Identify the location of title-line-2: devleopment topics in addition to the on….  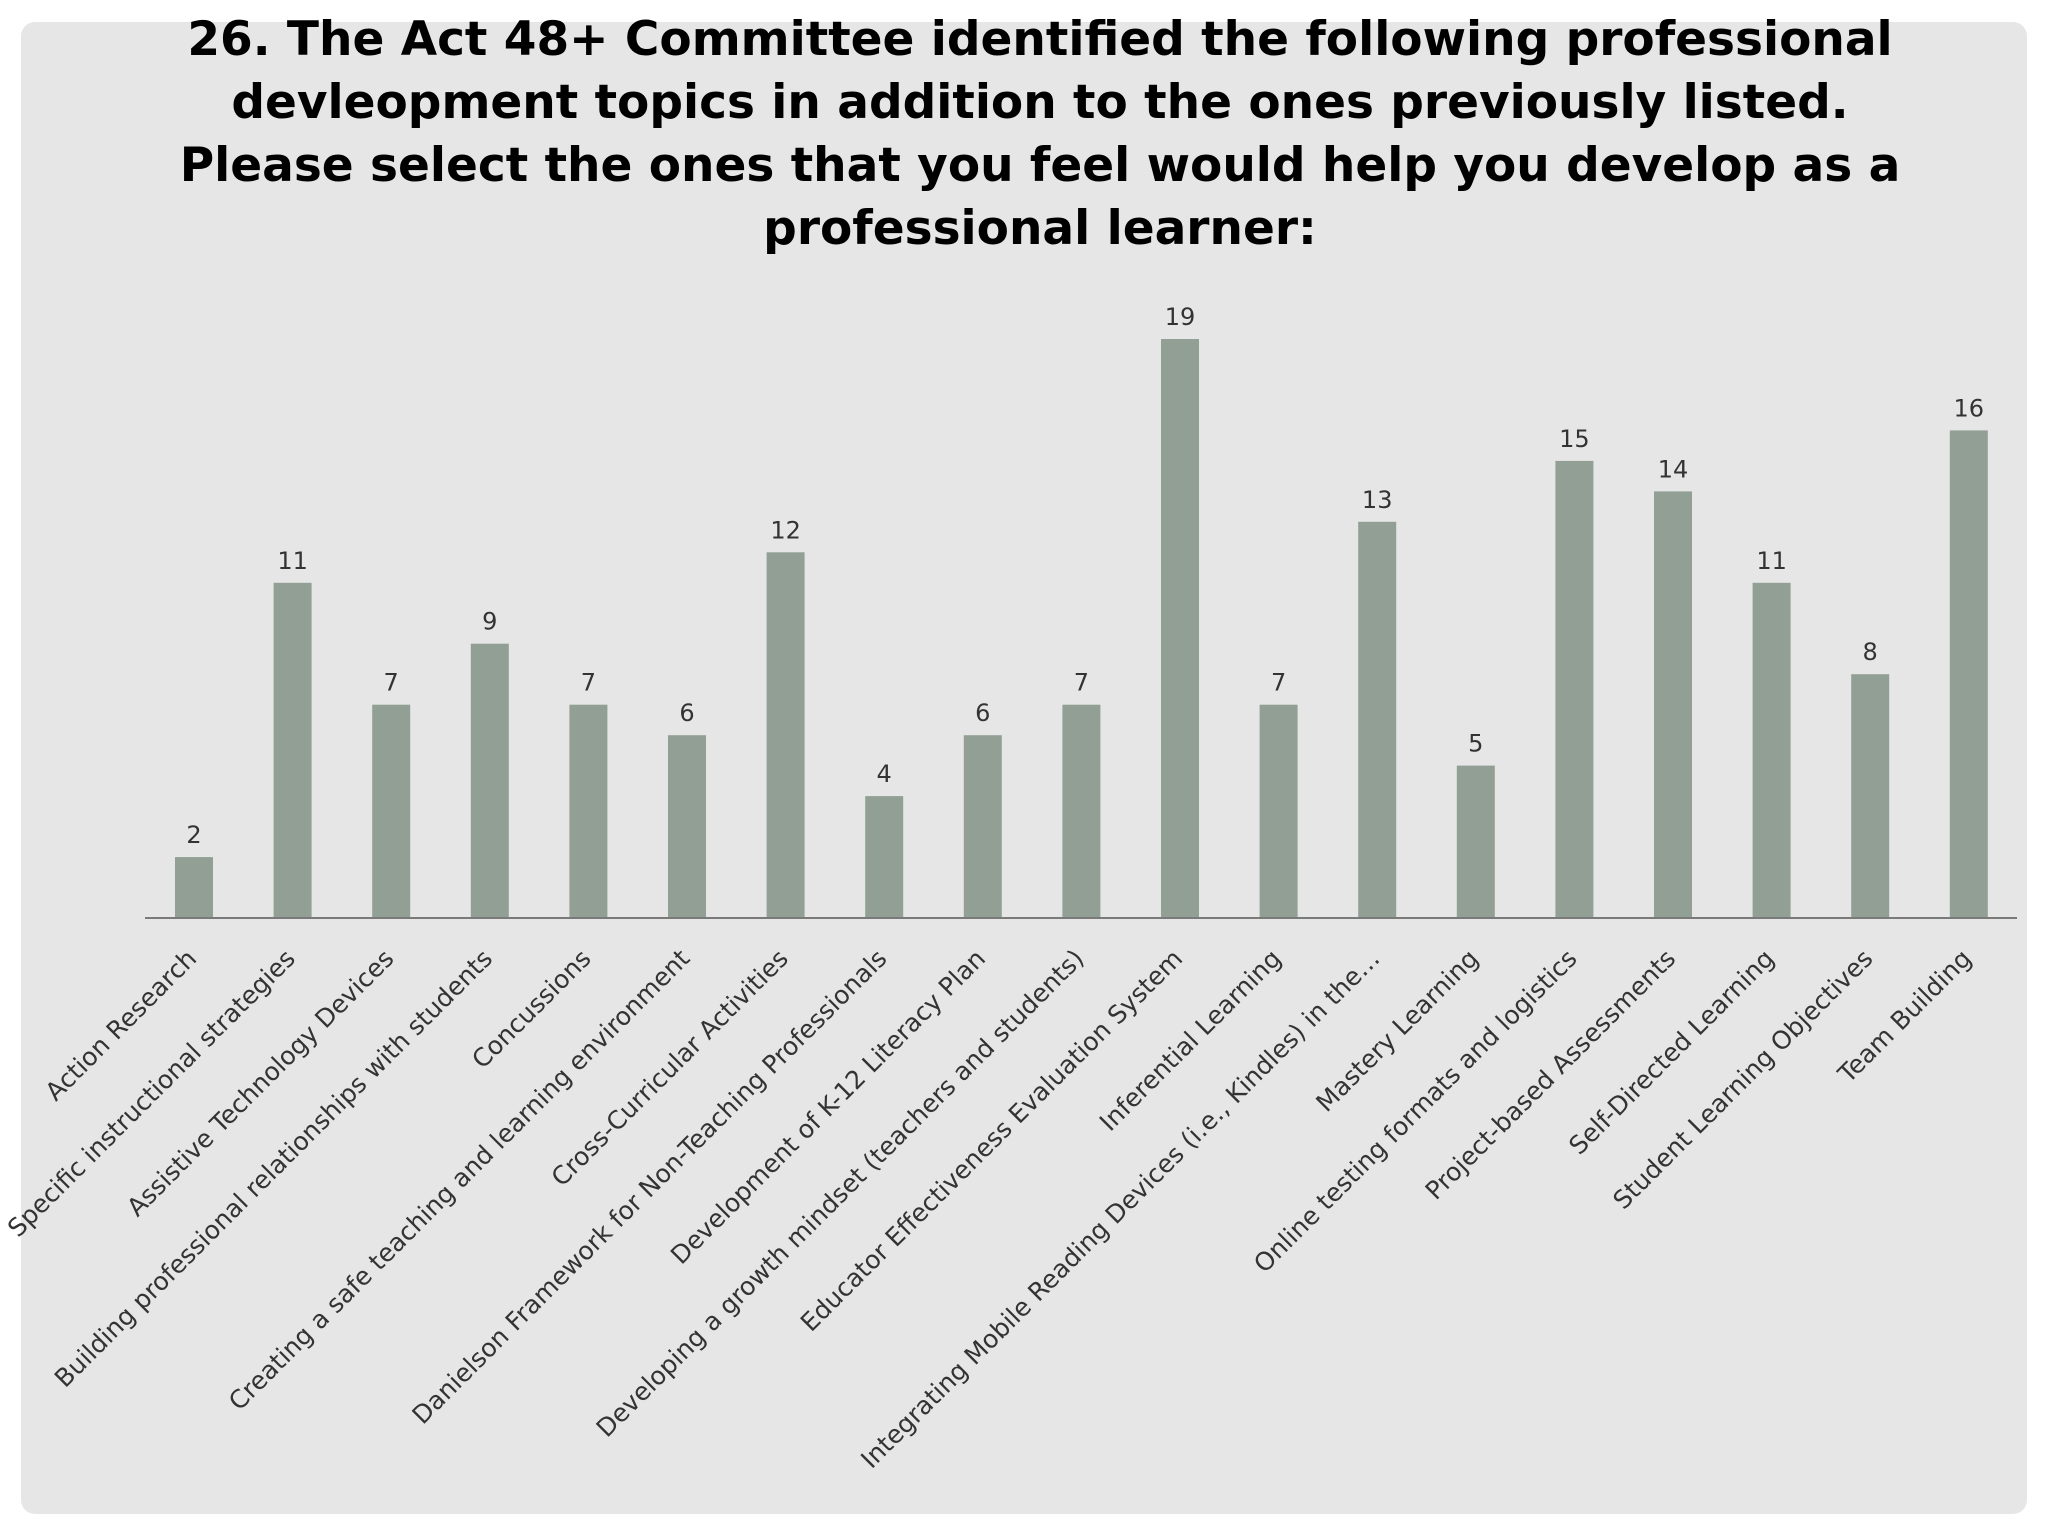
(1040, 102).